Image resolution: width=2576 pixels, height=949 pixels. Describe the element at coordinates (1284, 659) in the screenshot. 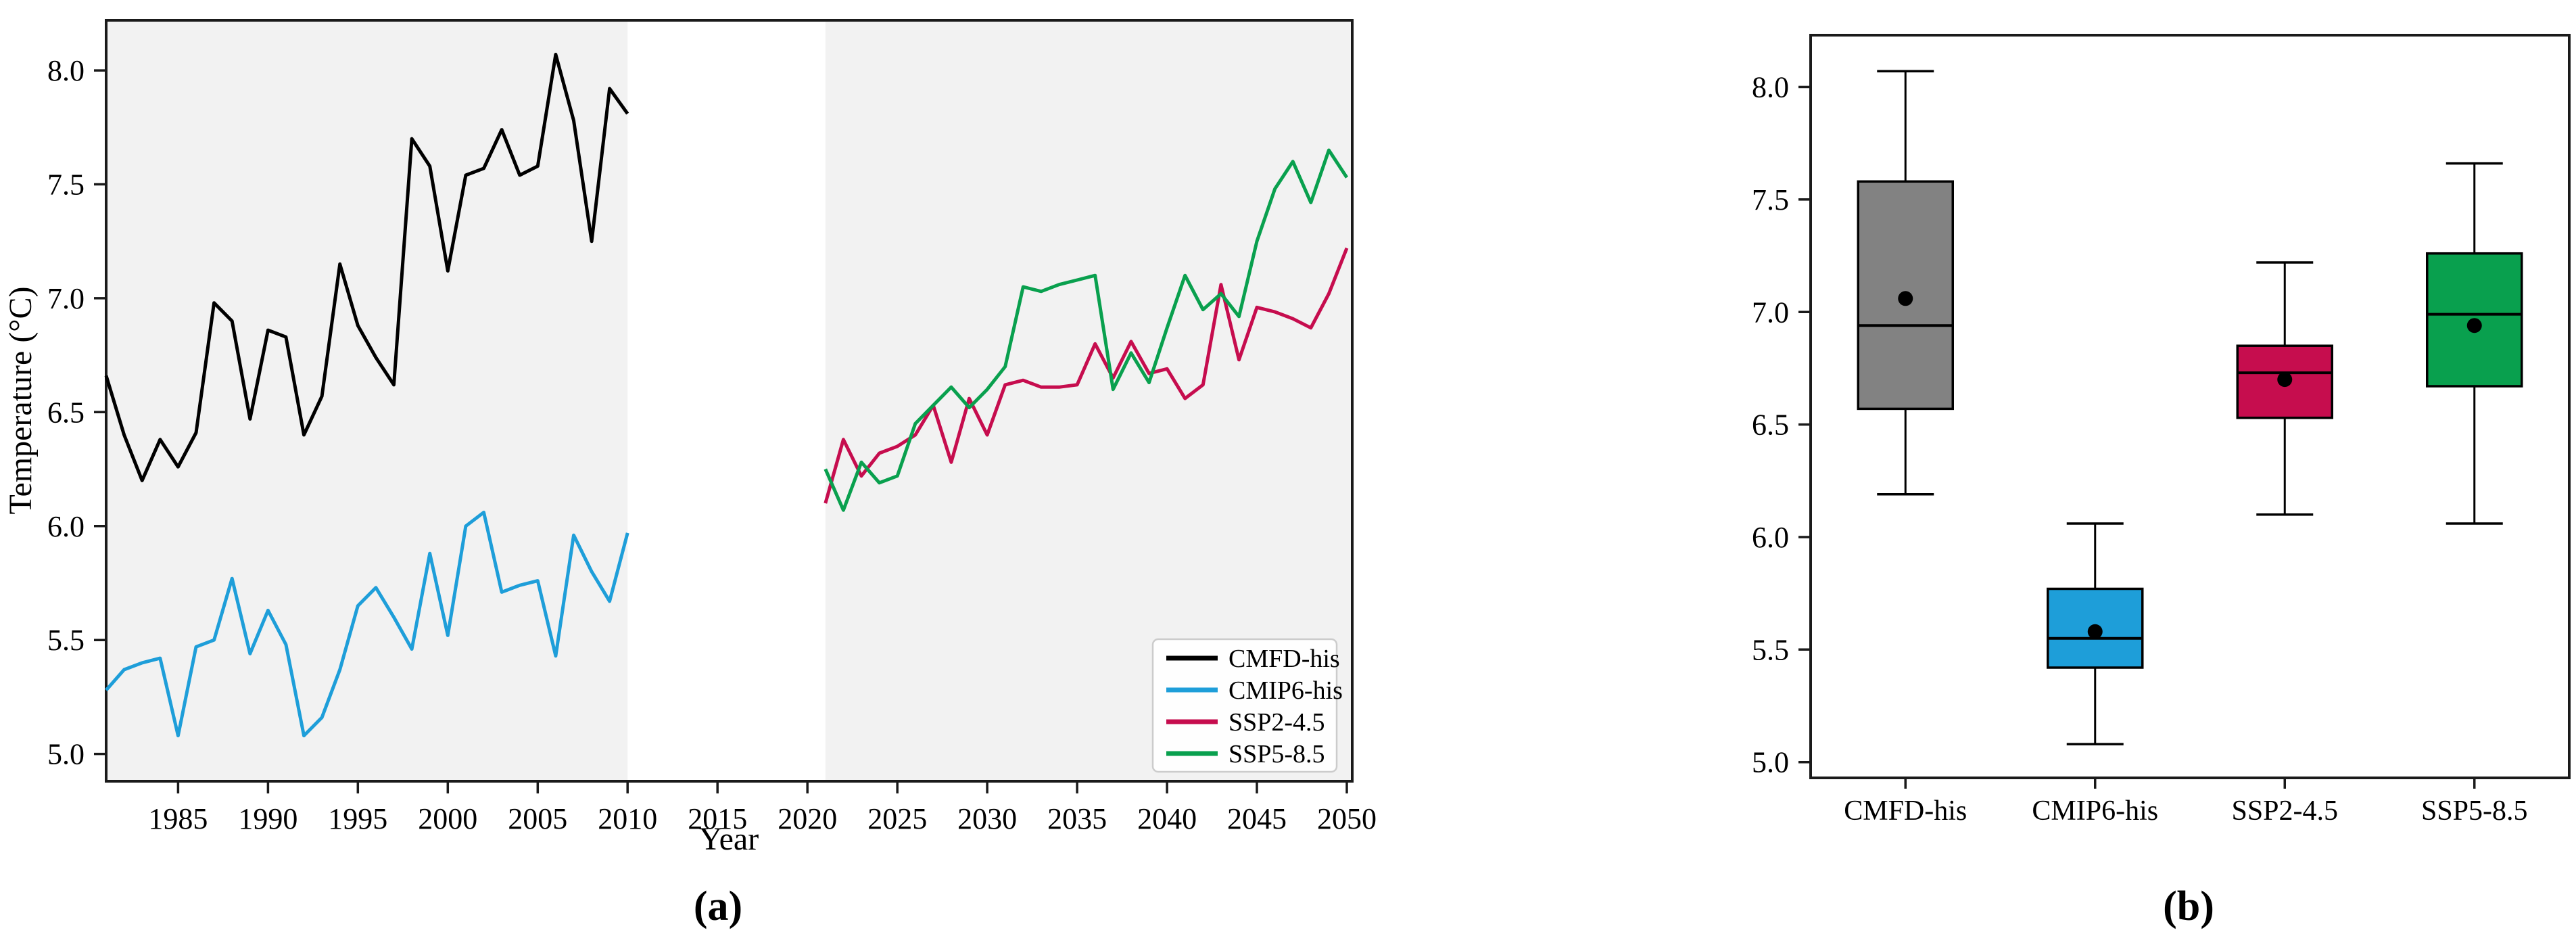

I see `legend-label: CMFD-his` at that location.